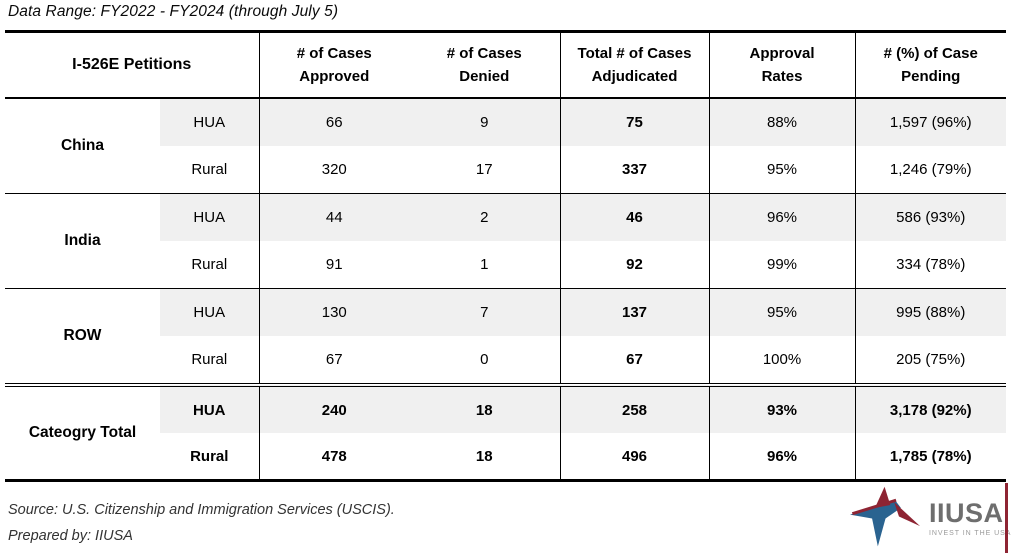 The height and width of the screenshot is (555, 1011). Describe the element at coordinates (930, 169) in the screenshot. I see `pending-value: 1,246 (79%)` at that location.